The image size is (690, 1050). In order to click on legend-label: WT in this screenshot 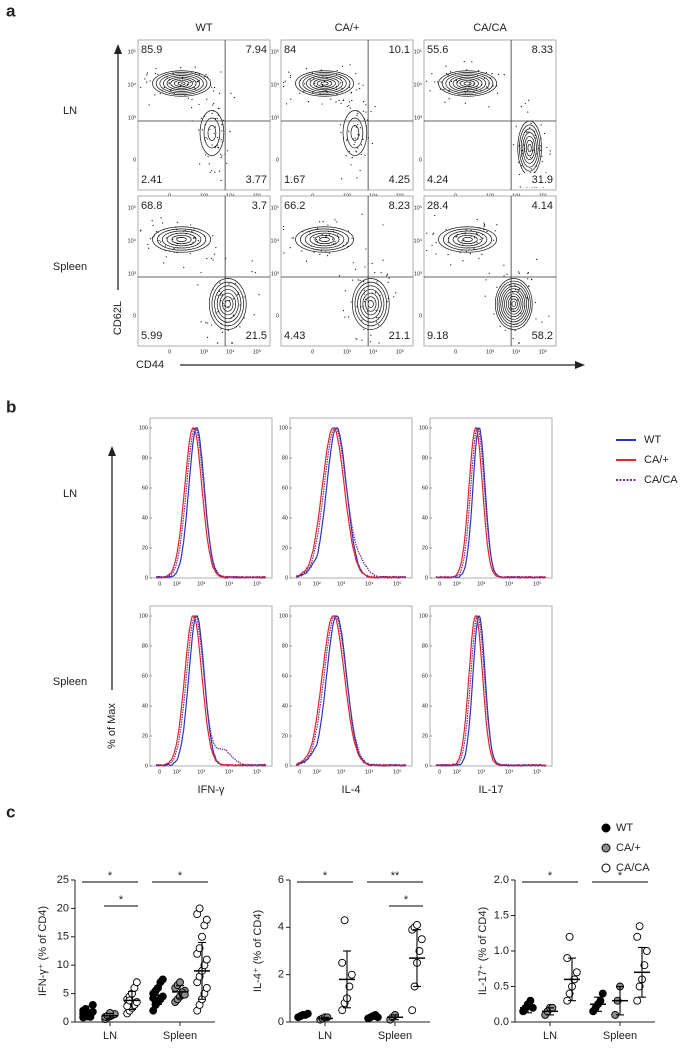, I will do `click(624, 828)`.